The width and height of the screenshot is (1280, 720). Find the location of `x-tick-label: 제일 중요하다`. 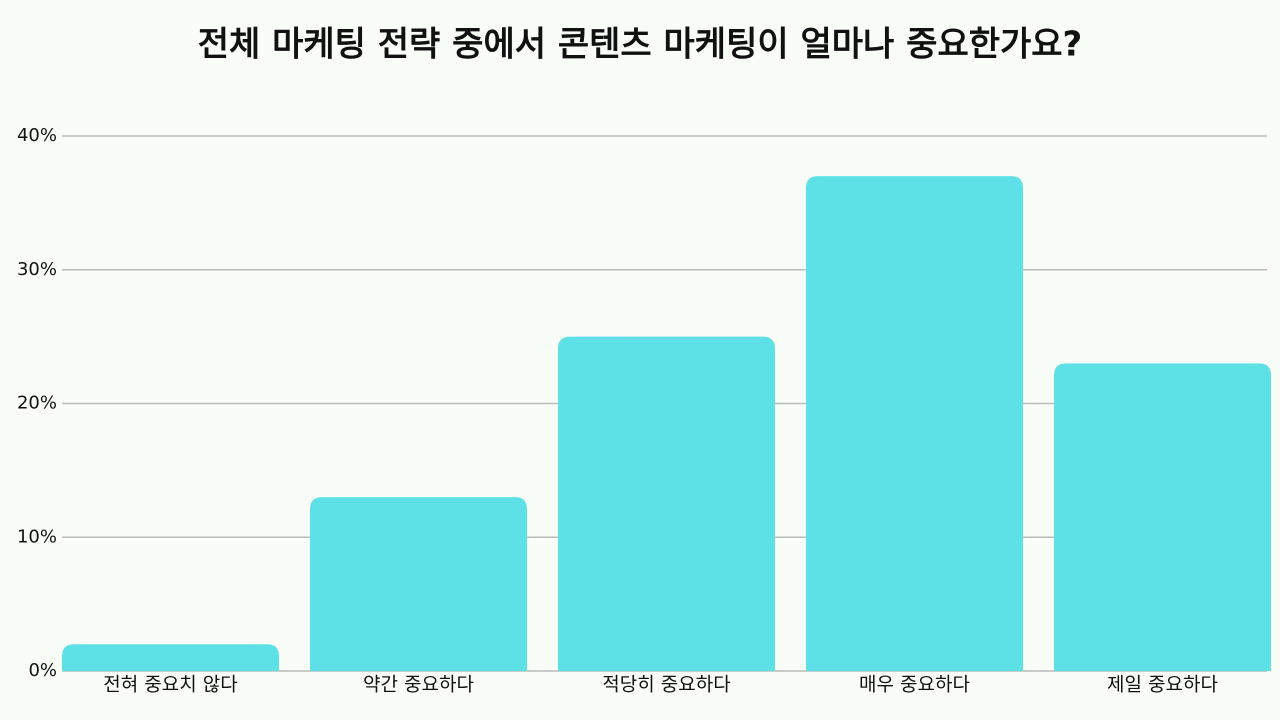

x-tick-label: 제일 중요하다 is located at coordinates (1162, 685).